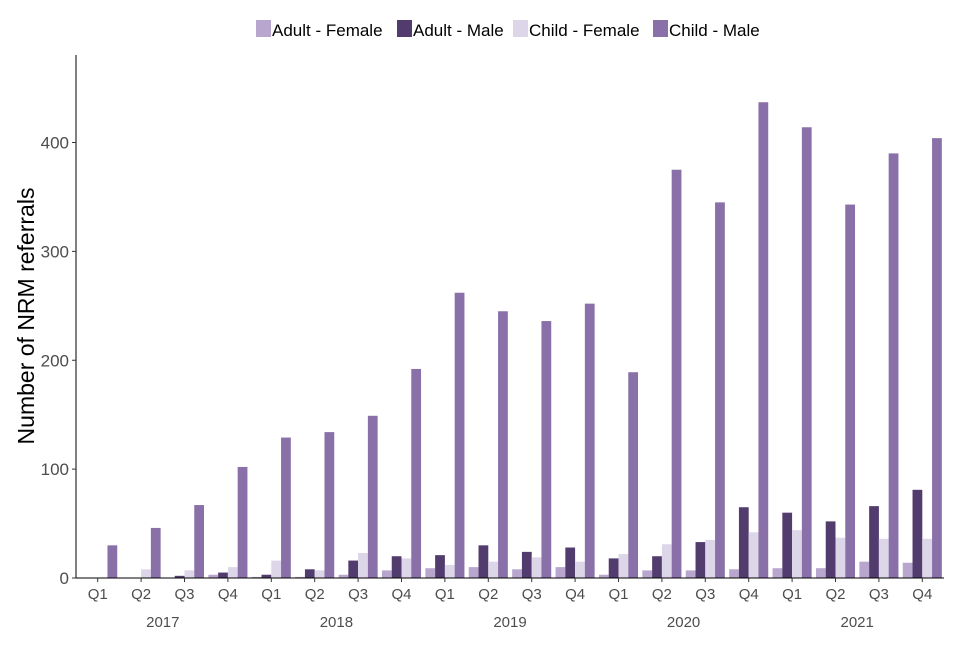 Image resolution: width=960 pixels, height=645 pixels. What do you see at coordinates (55, 143) in the screenshot?
I see `y-tick-label: 400` at bounding box center [55, 143].